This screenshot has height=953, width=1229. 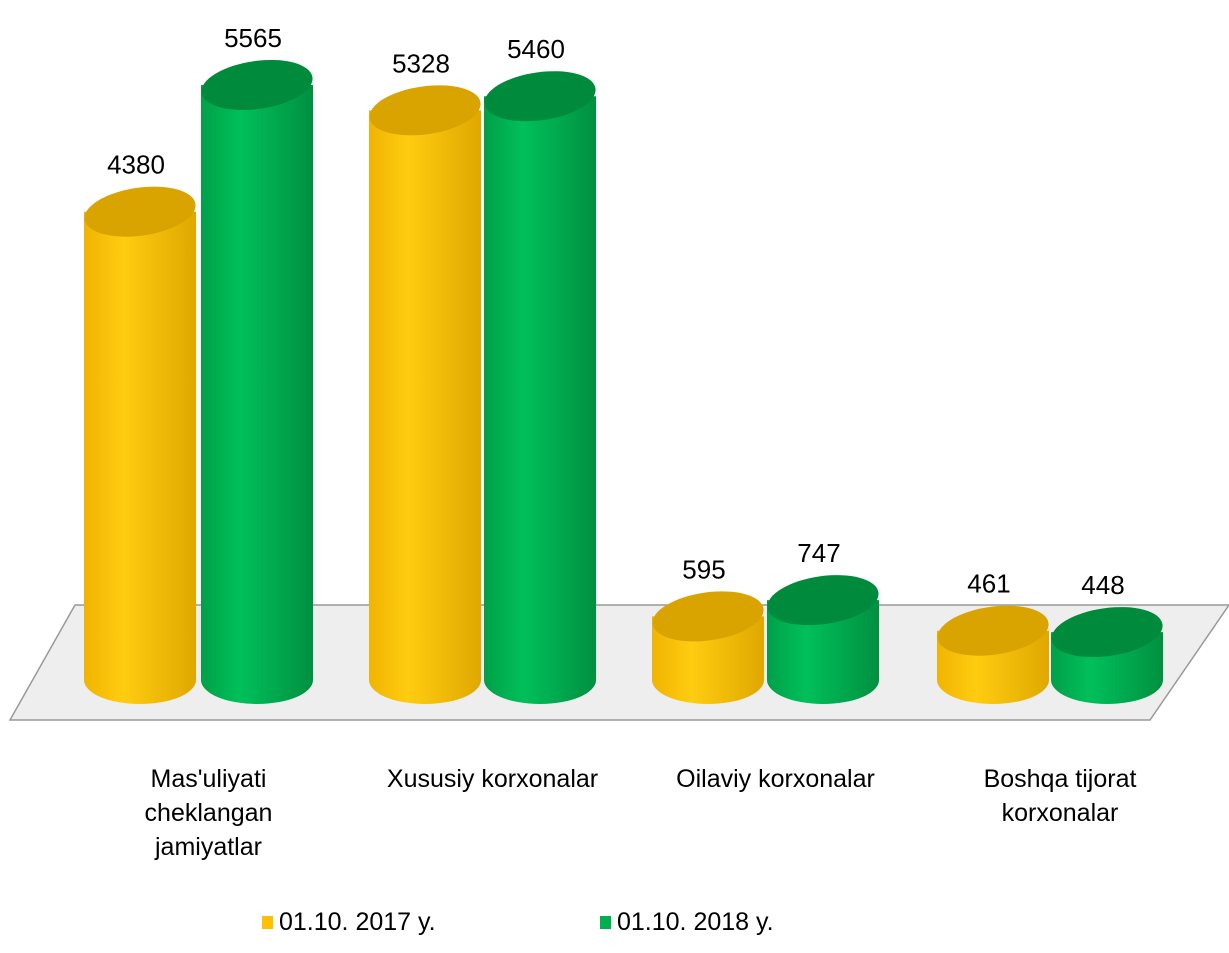 I want to click on value-label: 5565, so click(x=253, y=38).